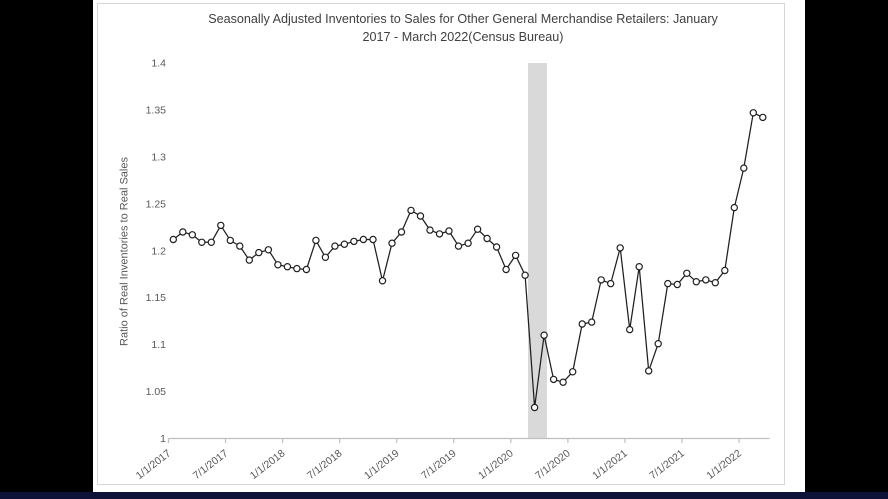  I want to click on y-tick-label: 1.25, so click(156, 204).